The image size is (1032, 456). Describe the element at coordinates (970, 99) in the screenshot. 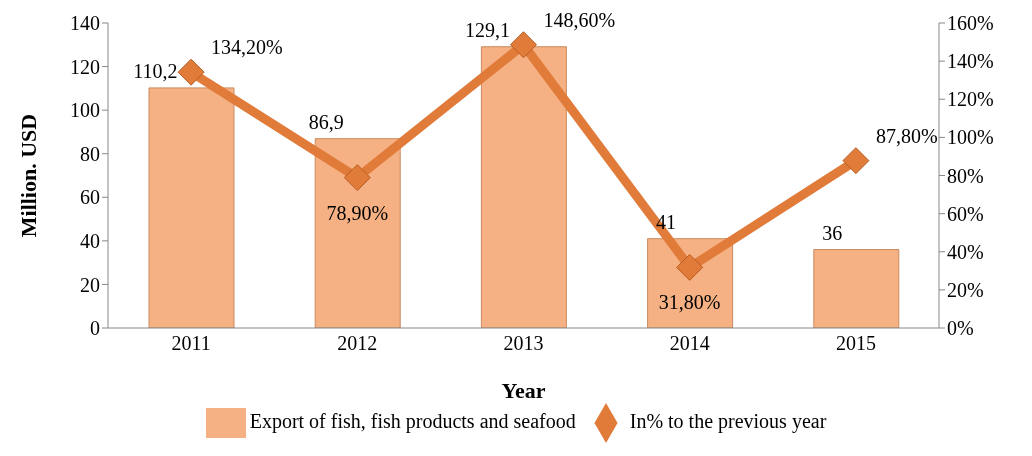

I see `y2-tick-label: 120%` at that location.